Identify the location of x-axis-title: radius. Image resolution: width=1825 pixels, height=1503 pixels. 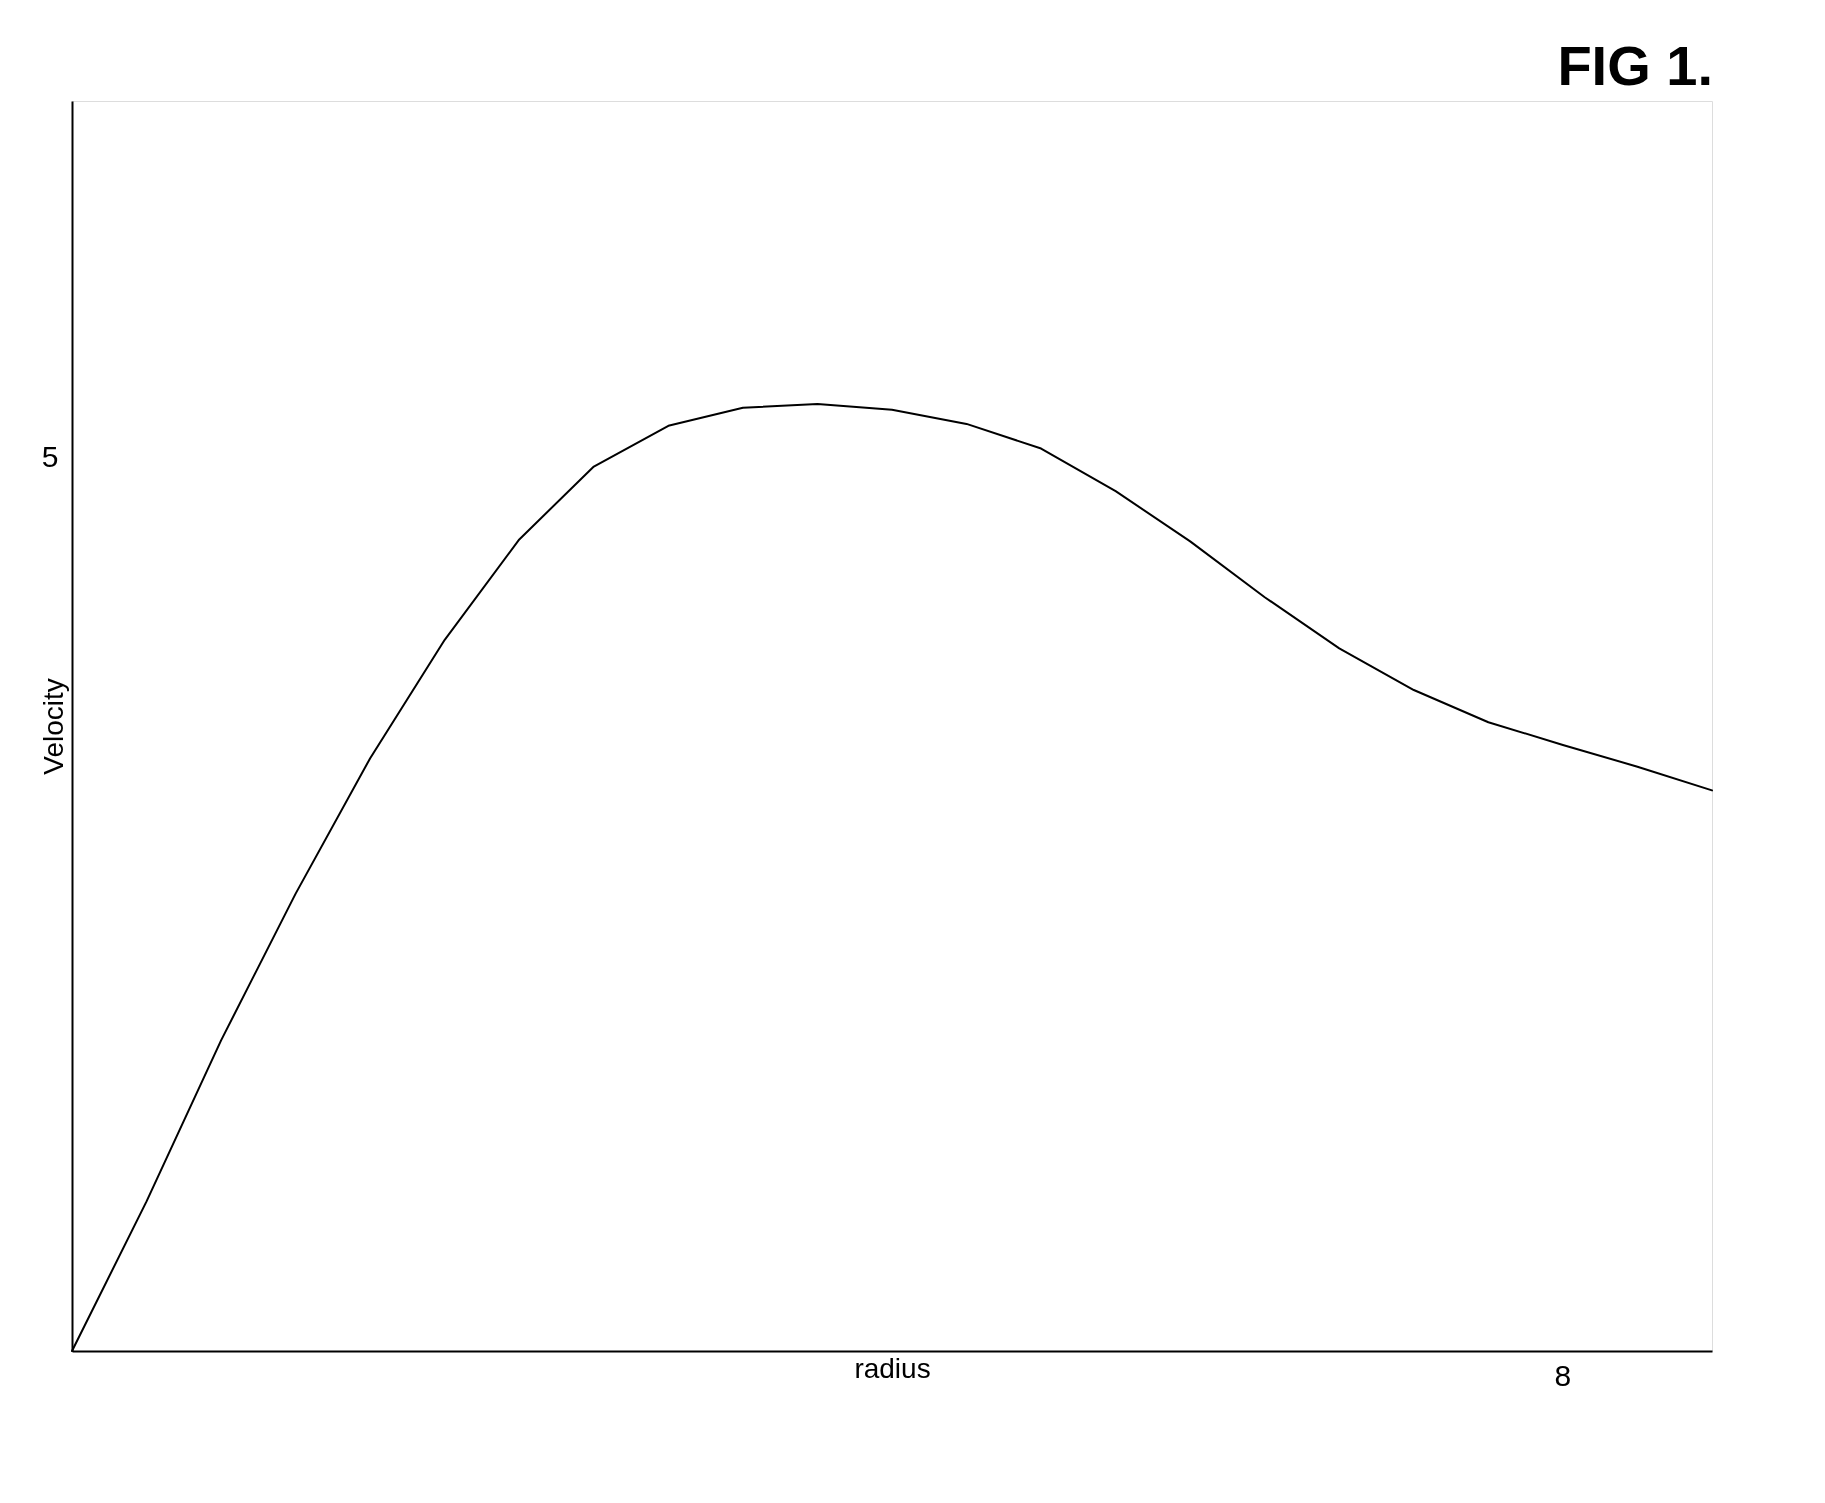
(892, 1368).